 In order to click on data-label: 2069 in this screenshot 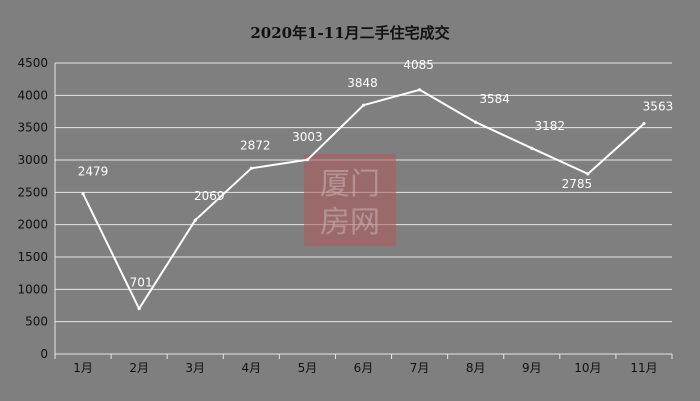, I will do `click(209, 196)`.